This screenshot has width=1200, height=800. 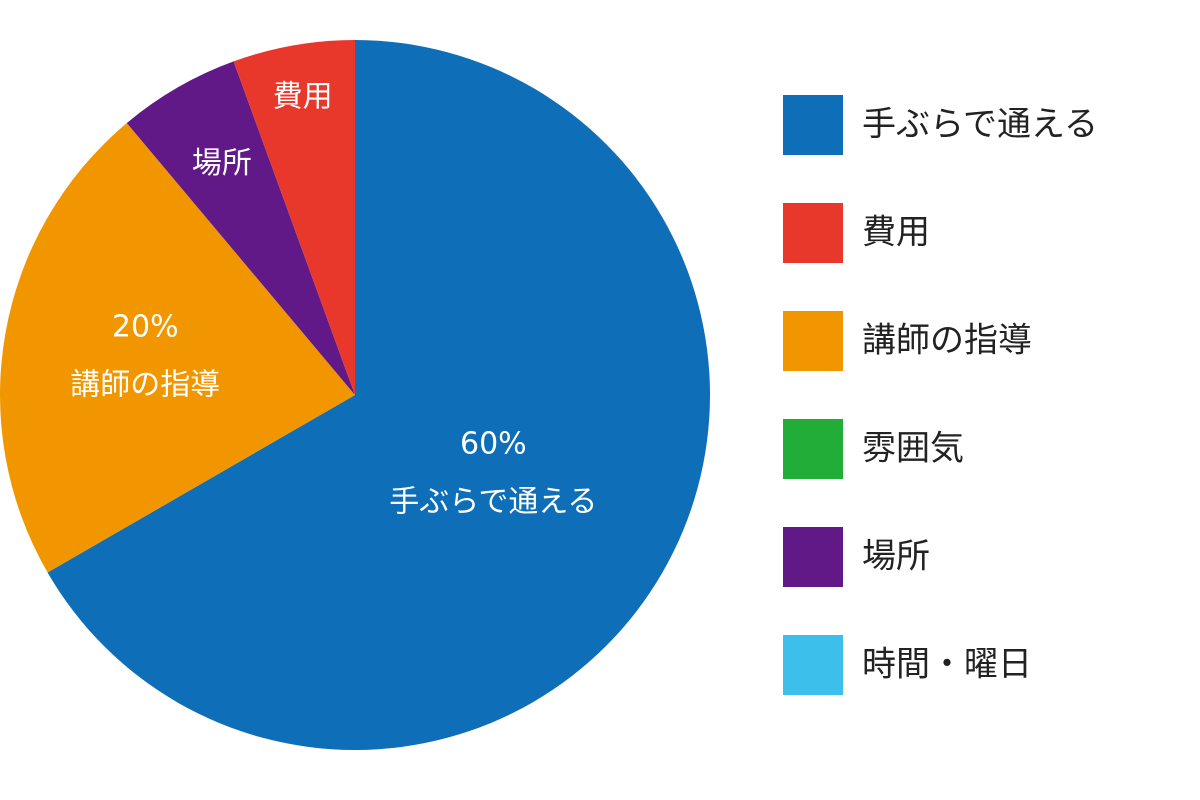 What do you see at coordinates (303, 96) in the screenshot?
I see `slice-name-label: 費用` at bounding box center [303, 96].